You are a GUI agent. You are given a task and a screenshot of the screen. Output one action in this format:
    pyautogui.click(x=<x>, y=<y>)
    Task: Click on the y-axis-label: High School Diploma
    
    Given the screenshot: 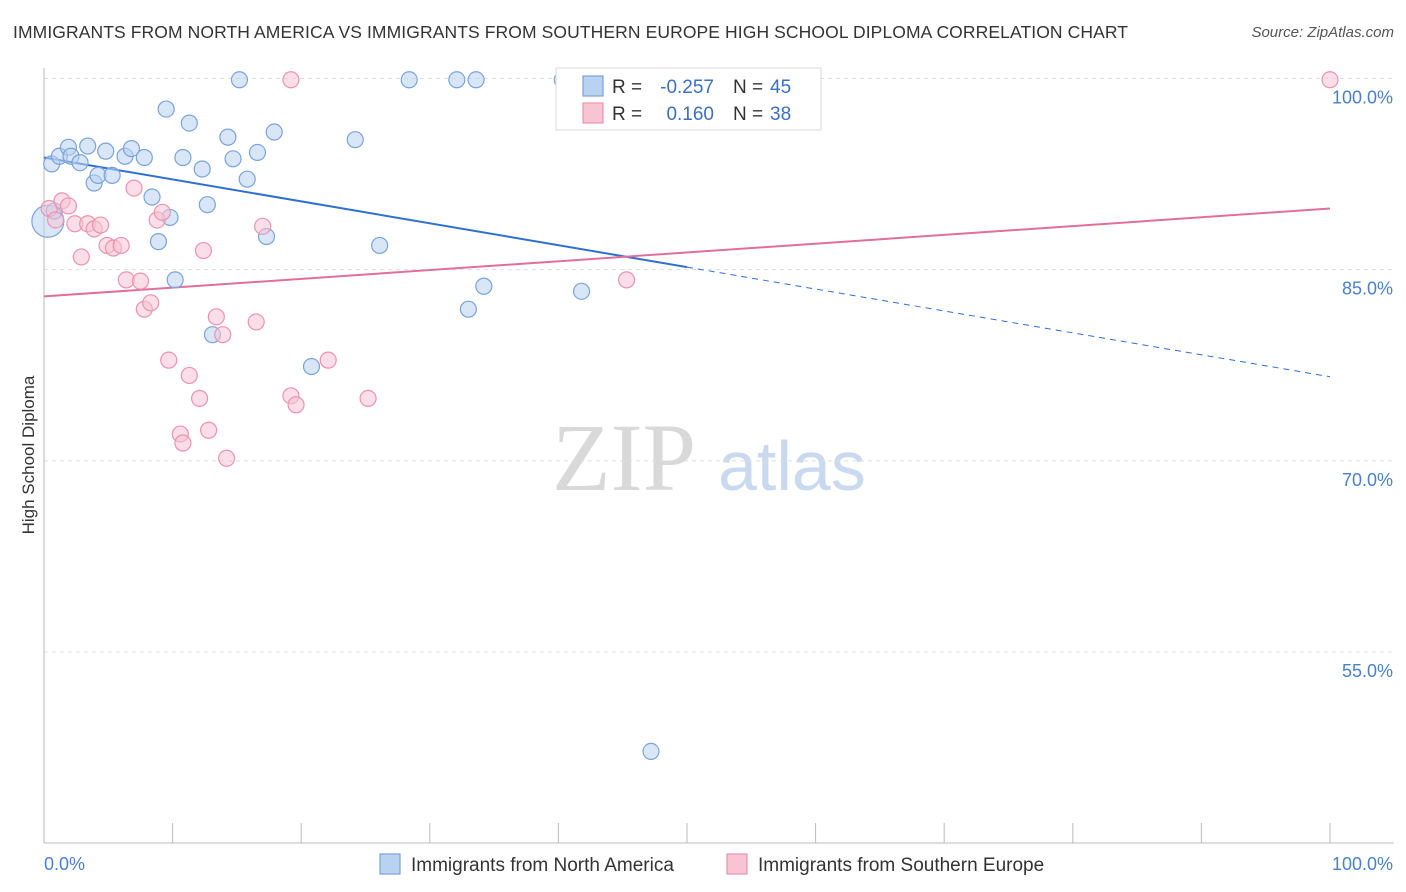 What is the action you would take?
    pyautogui.click(x=28, y=454)
    